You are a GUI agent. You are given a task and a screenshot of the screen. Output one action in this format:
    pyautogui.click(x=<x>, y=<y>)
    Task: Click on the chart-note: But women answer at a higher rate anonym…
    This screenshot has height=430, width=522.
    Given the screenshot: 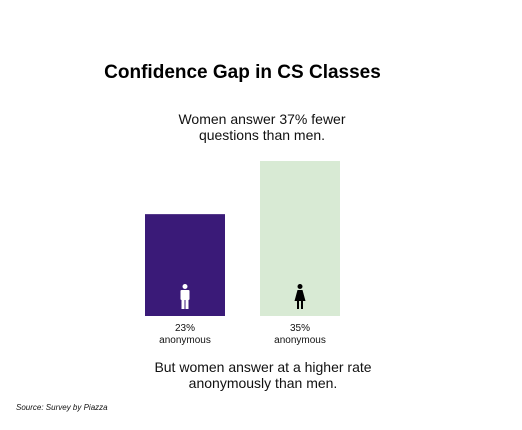 What is the action you would take?
    pyautogui.click(x=263, y=375)
    